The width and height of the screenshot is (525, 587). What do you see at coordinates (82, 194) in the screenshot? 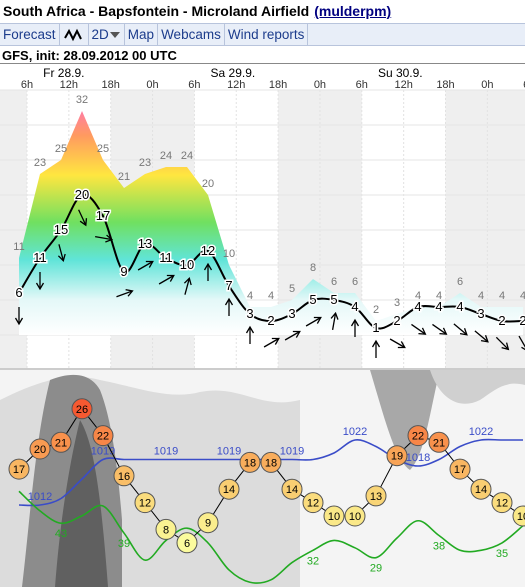
I see `wind-label: 20` at bounding box center [82, 194].